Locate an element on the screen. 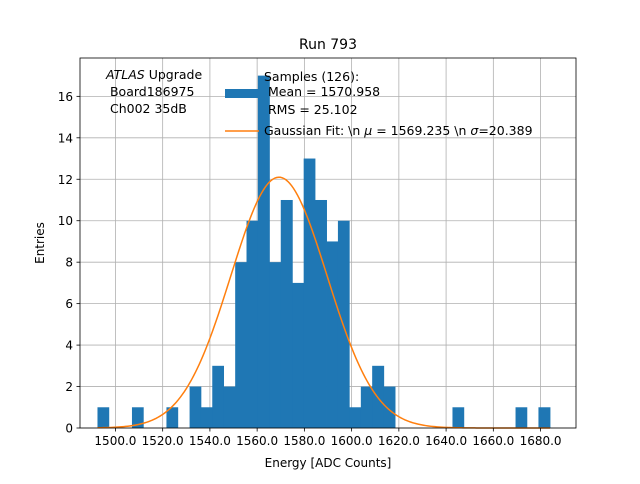 The image size is (640, 484). y-tick-label: 12 is located at coordinates (65, 180).